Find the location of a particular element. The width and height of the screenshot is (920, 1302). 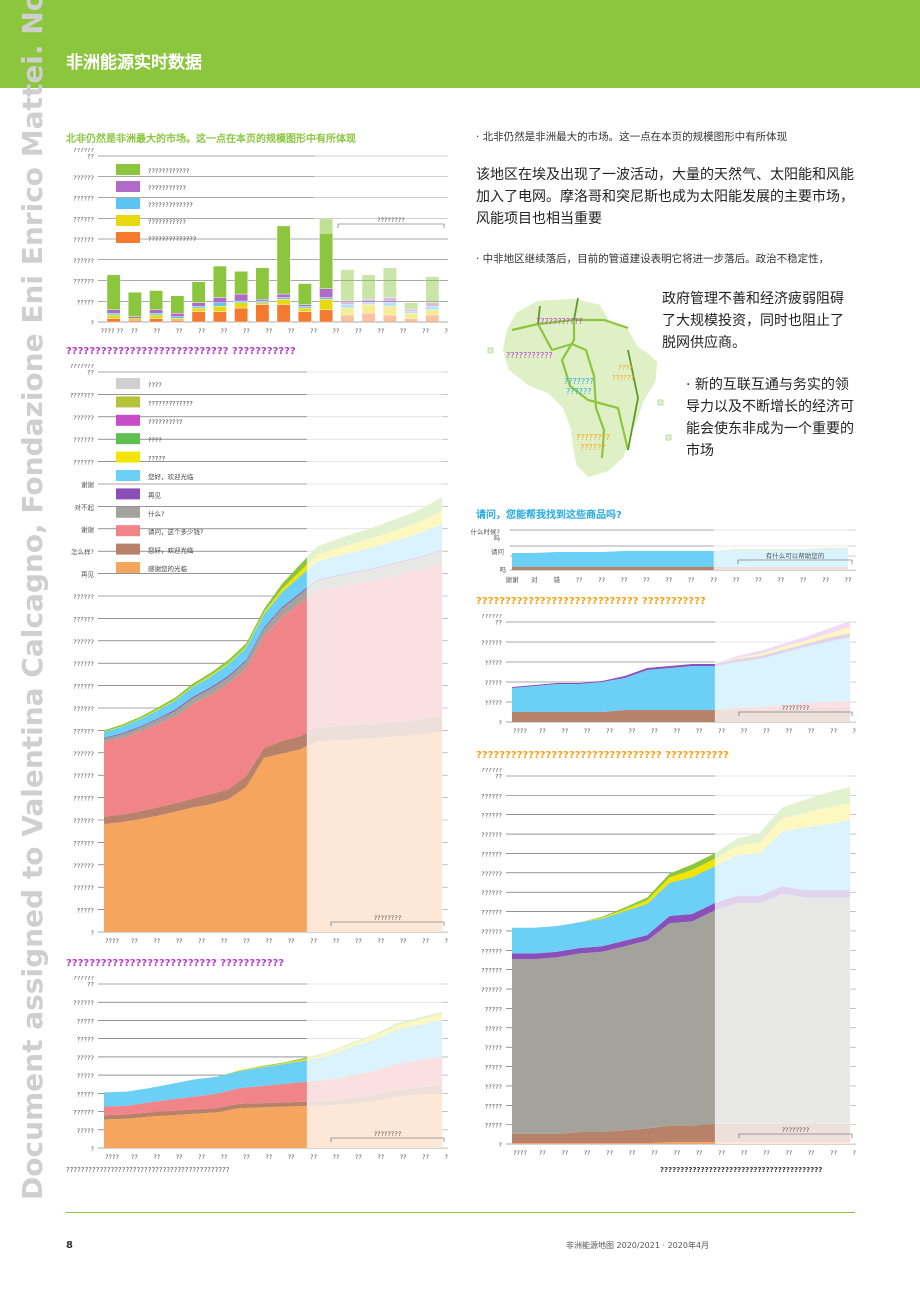

legend-label: 请问，这个多少钱? is located at coordinates (175, 531).